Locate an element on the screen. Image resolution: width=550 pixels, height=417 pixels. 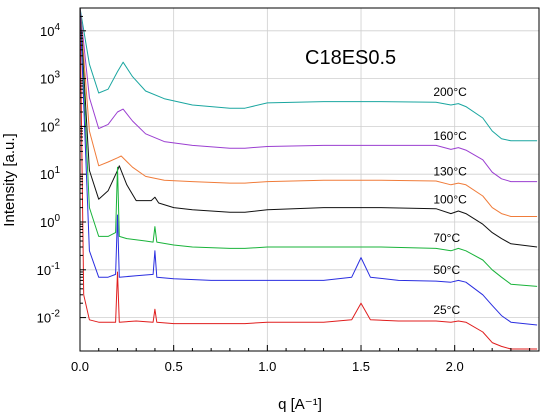
series-labels: 200°C 160°C 130°C 100°C 70°C 50°C 25°C is located at coordinates (450, 201).